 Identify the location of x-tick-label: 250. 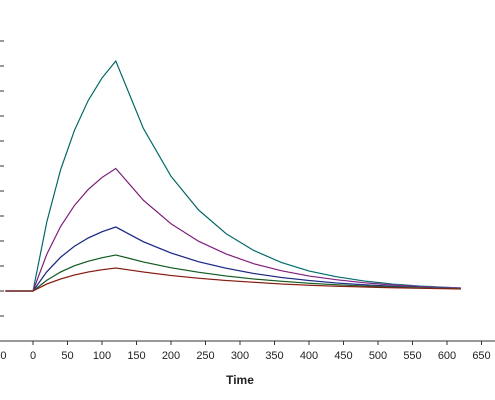
(205, 356).